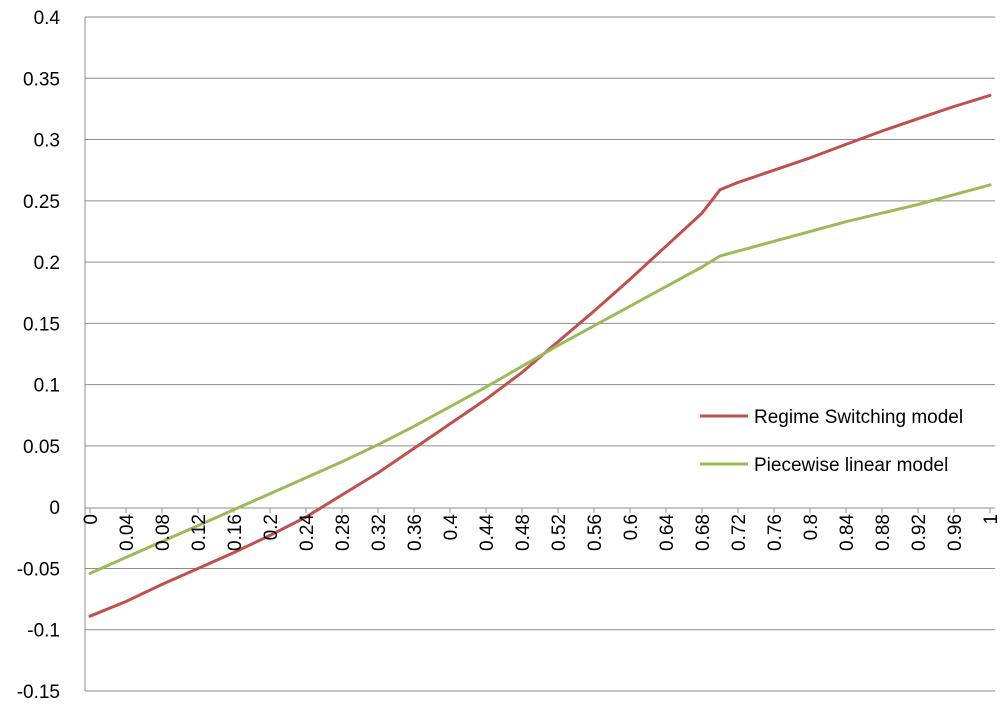 The height and width of the screenshot is (704, 1008). What do you see at coordinates (775, 532) in the screenshot?
I see `x-tick-label: 0.76` at bounding box center [775, 532].